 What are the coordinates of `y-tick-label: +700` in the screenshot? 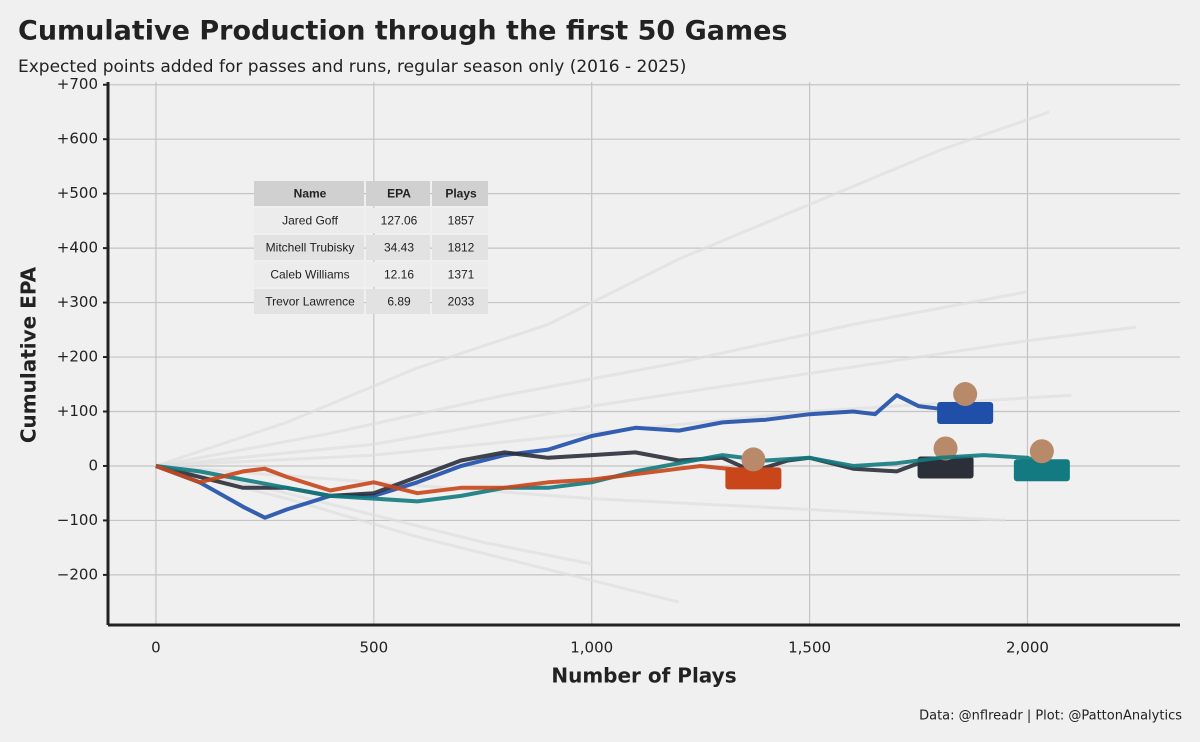 It's located at (77, 84).